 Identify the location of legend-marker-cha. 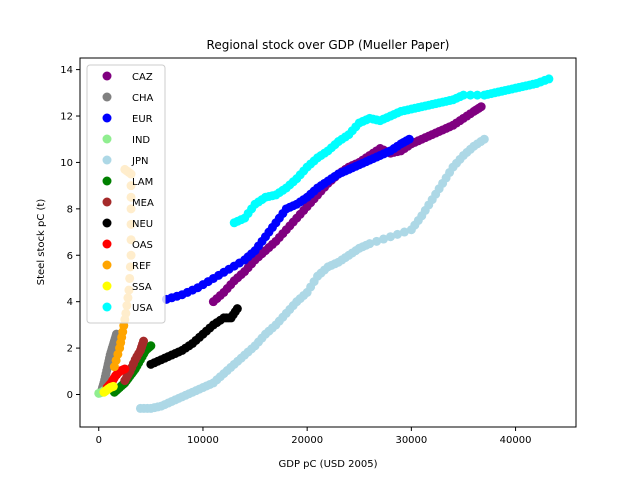
(107, 97).